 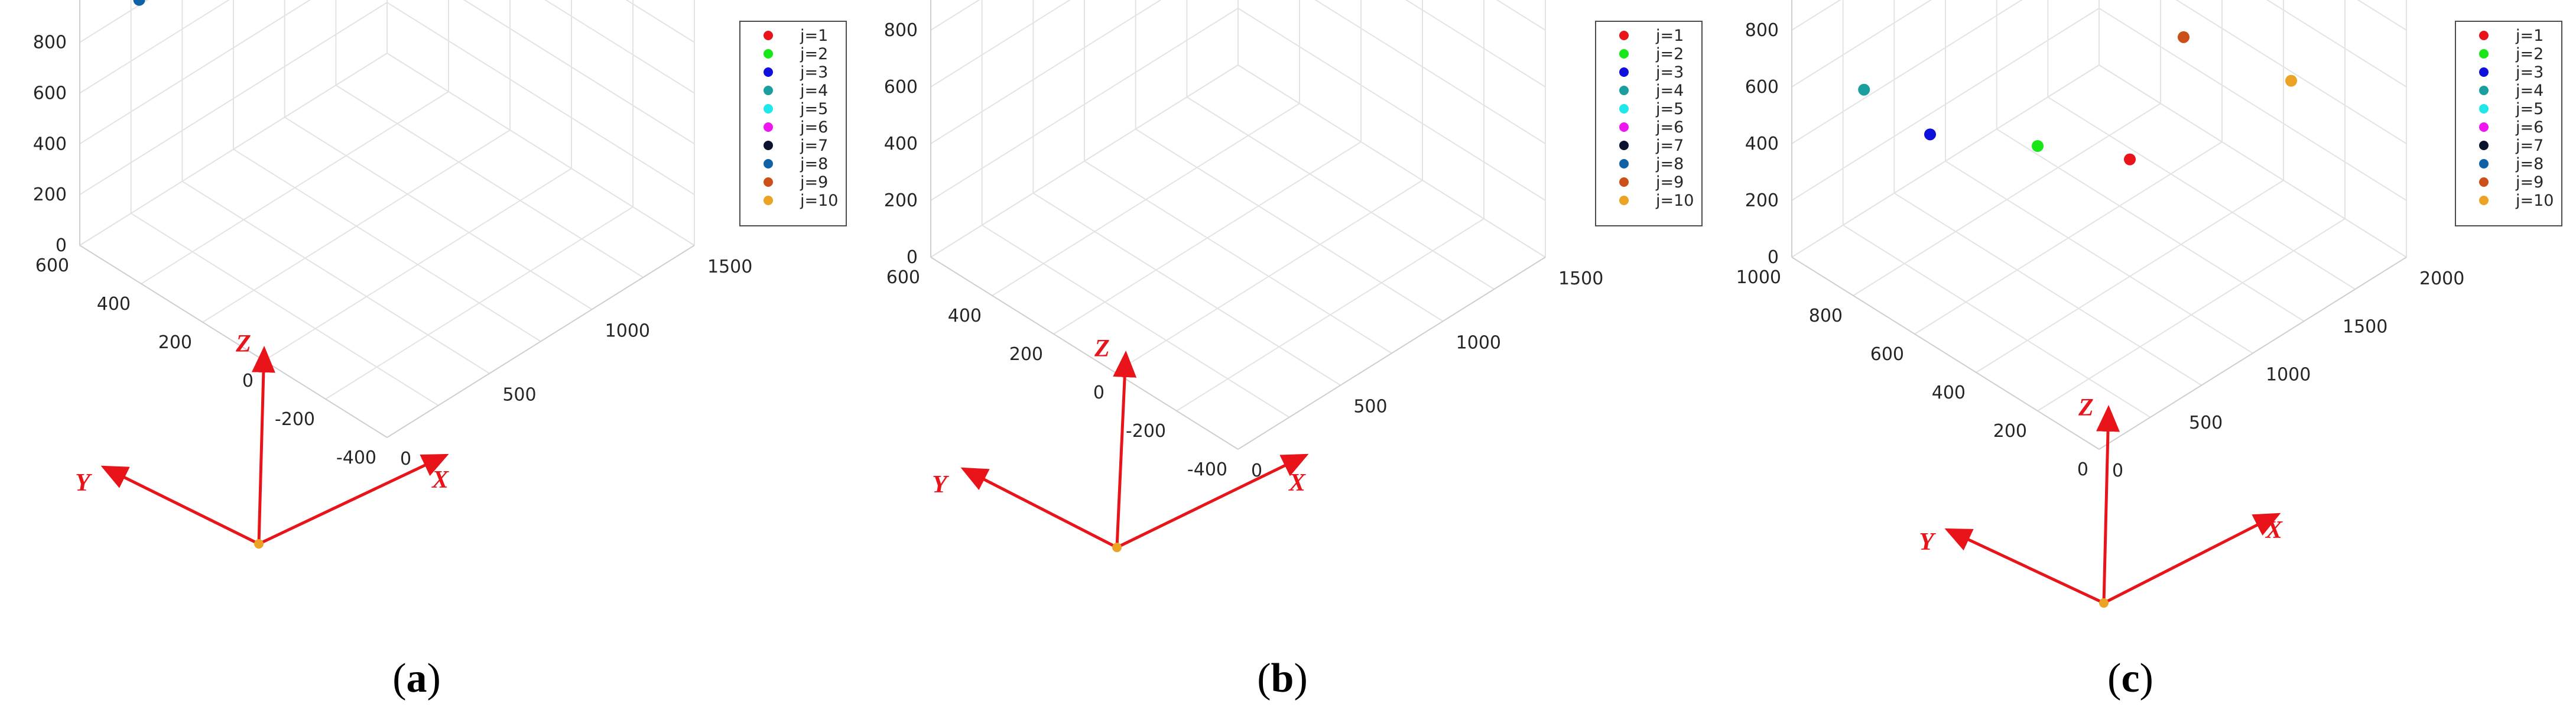 I want to click on y-axis-letter: Y, so click(x=83, y=483).